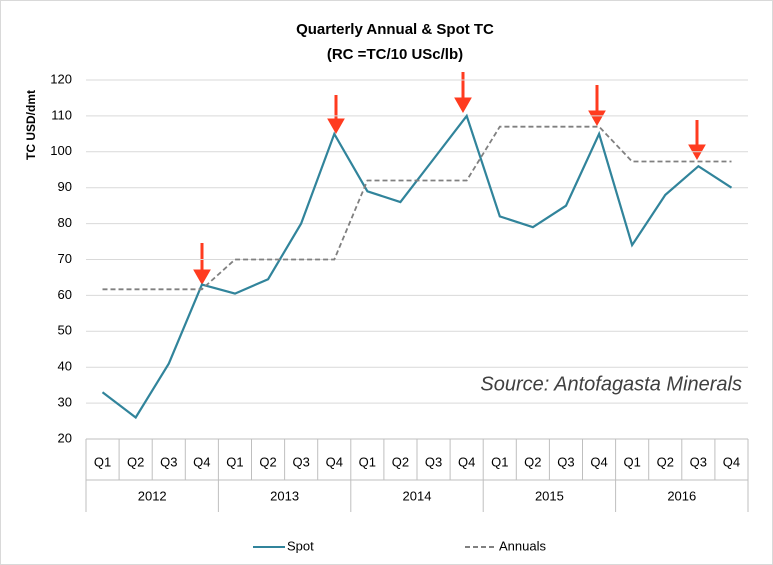  Describe the element at coordinates (65, 402) in the screenshot. I see `y-tick-label: 30` at that location.